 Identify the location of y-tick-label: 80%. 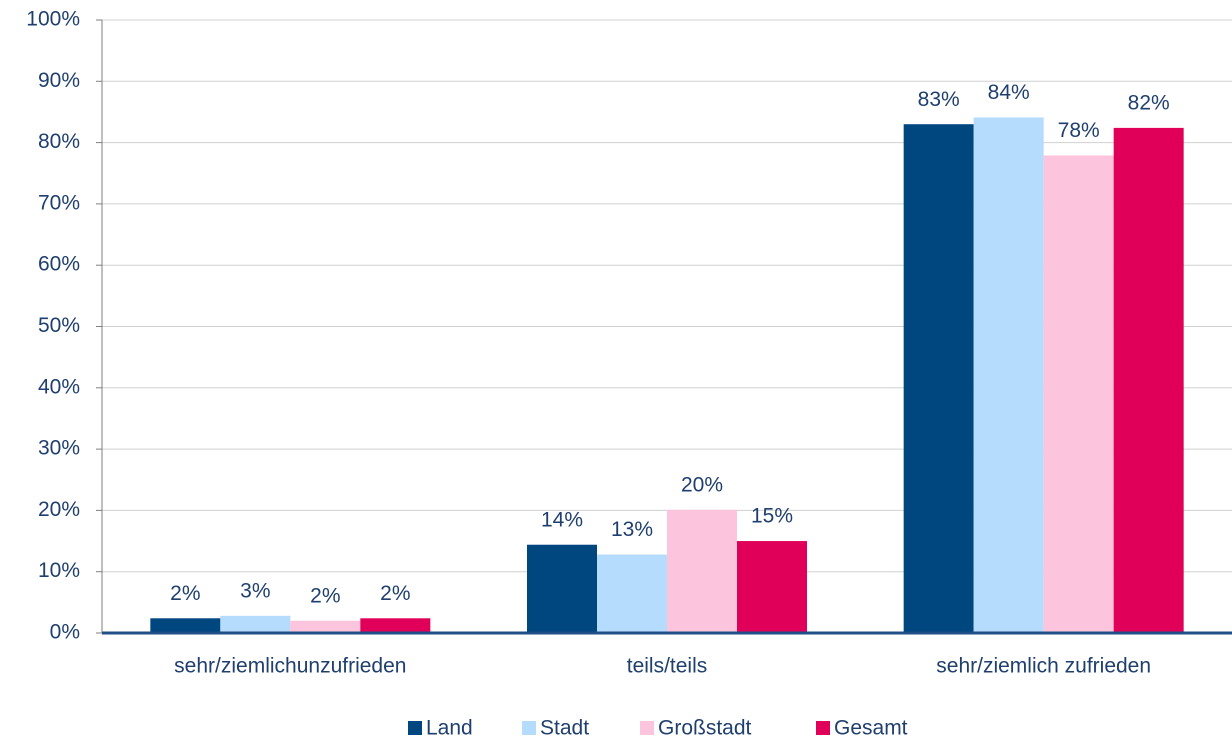
(59, 141).